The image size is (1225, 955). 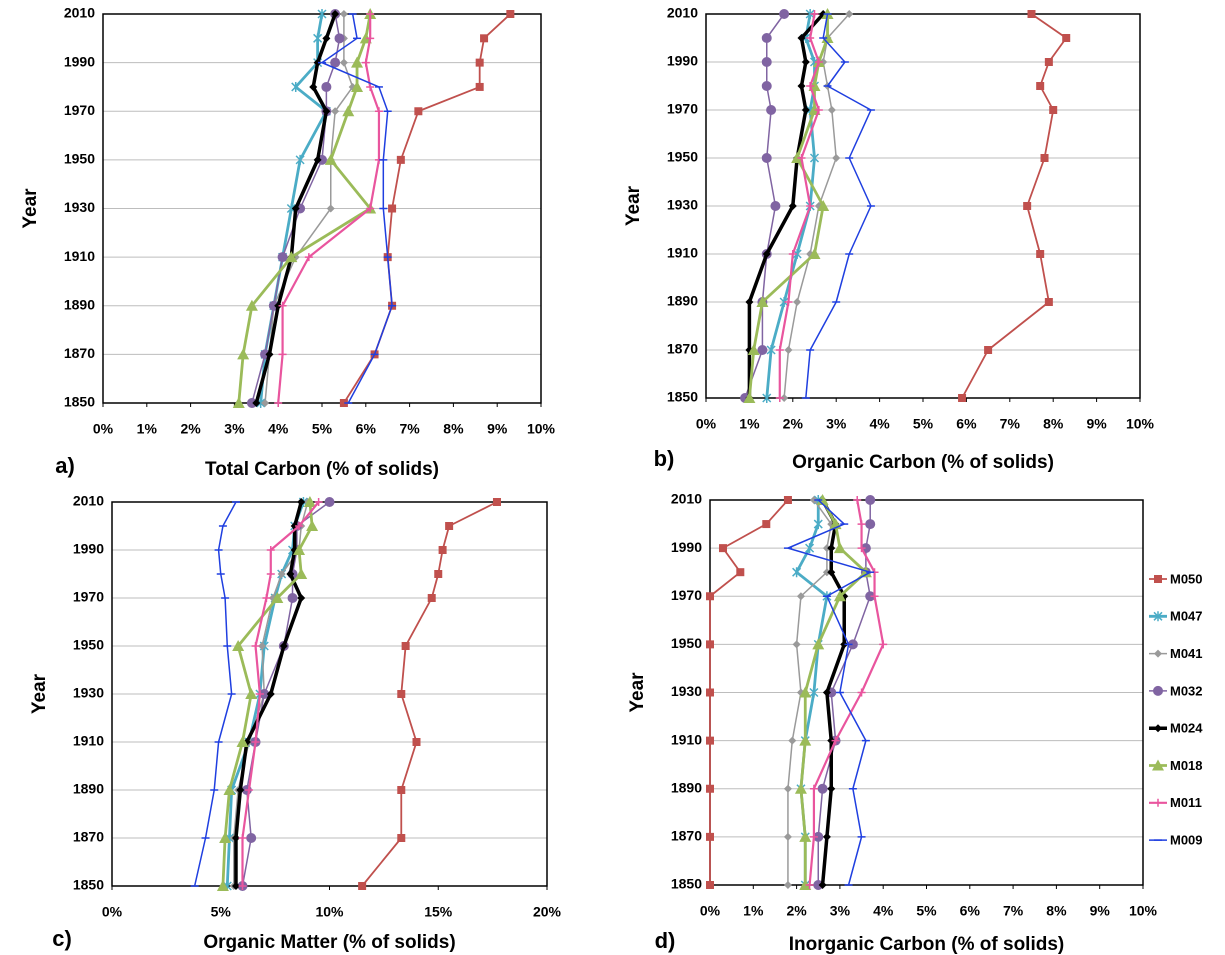 I want to click on legend-label: M041, so click(x=1186, y=653).